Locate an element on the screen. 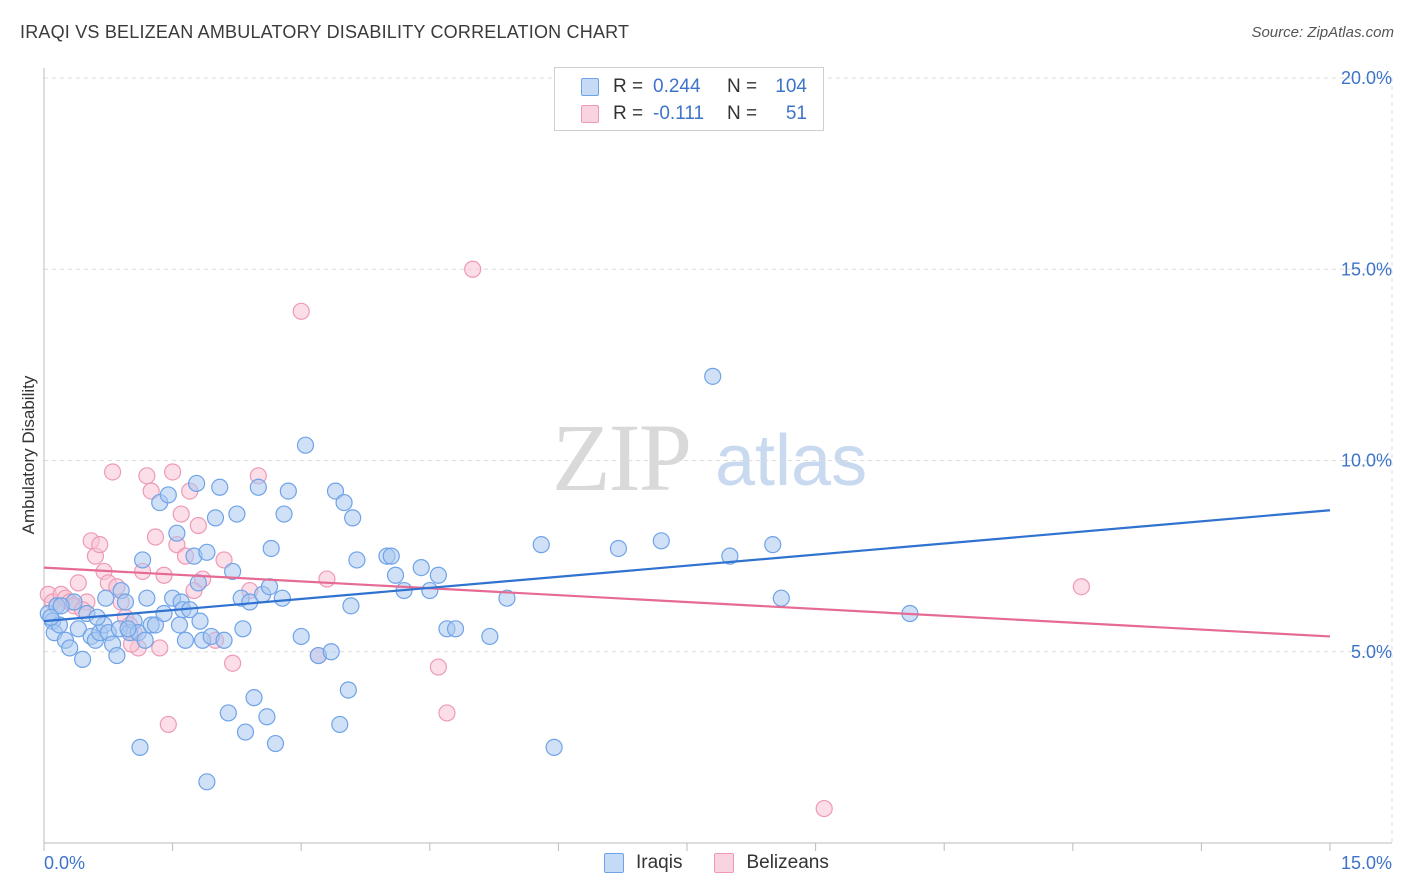 This screenshot has width=1406, height=892. legend-row-belizeans: R = -0.111 N = 51 is located at coordinates (681, 114).